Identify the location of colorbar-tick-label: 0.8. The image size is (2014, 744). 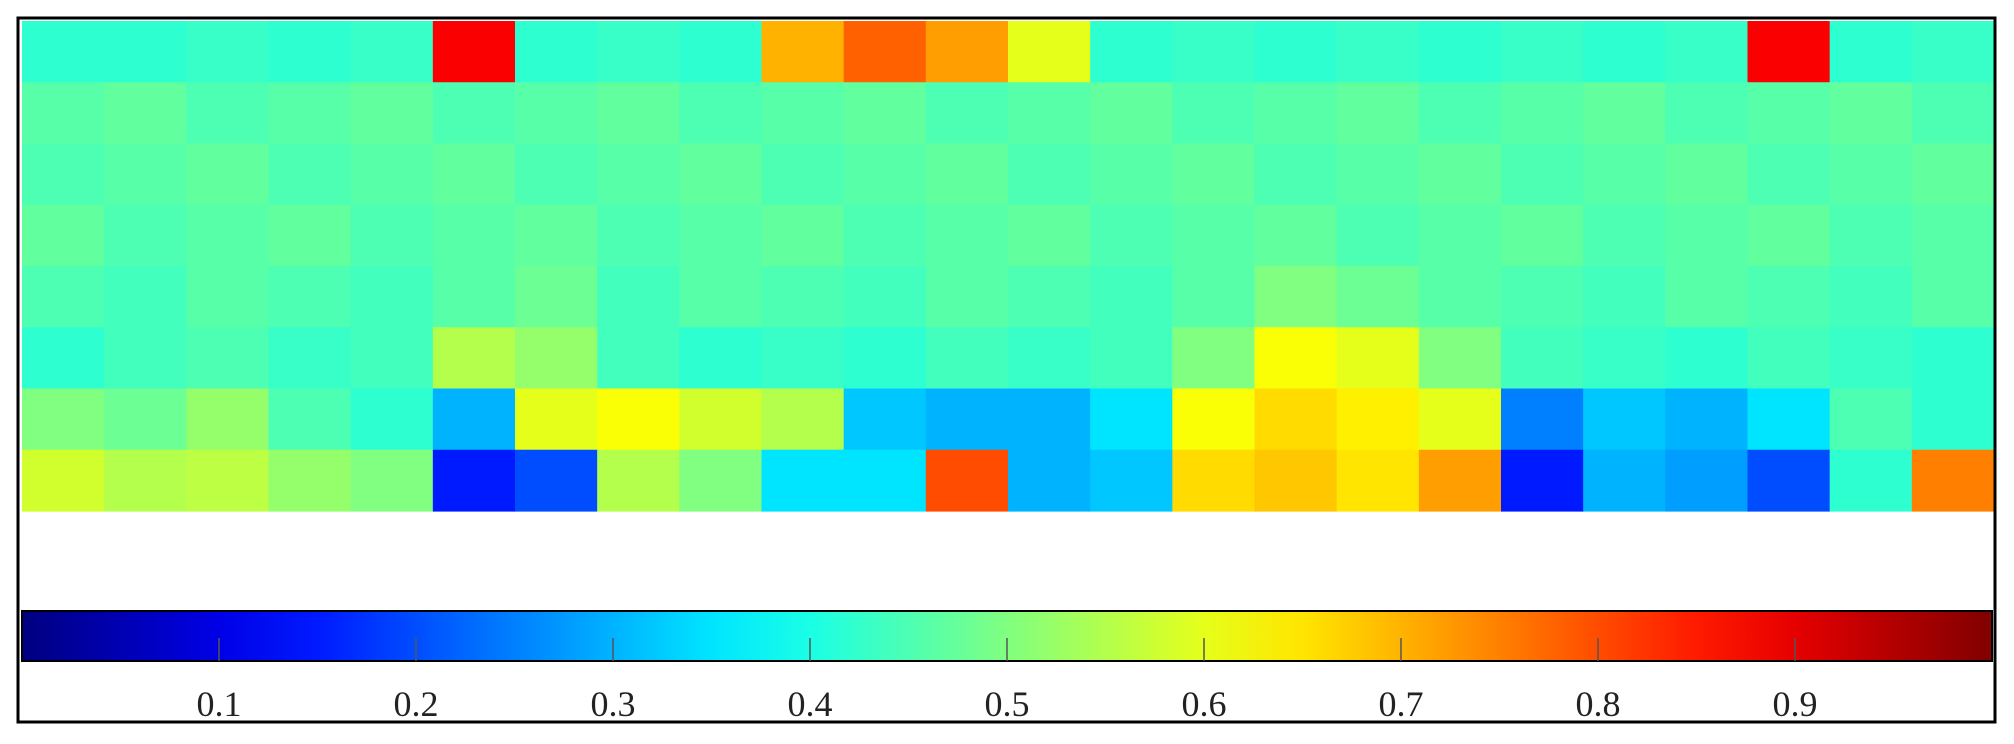
(1598, 704).